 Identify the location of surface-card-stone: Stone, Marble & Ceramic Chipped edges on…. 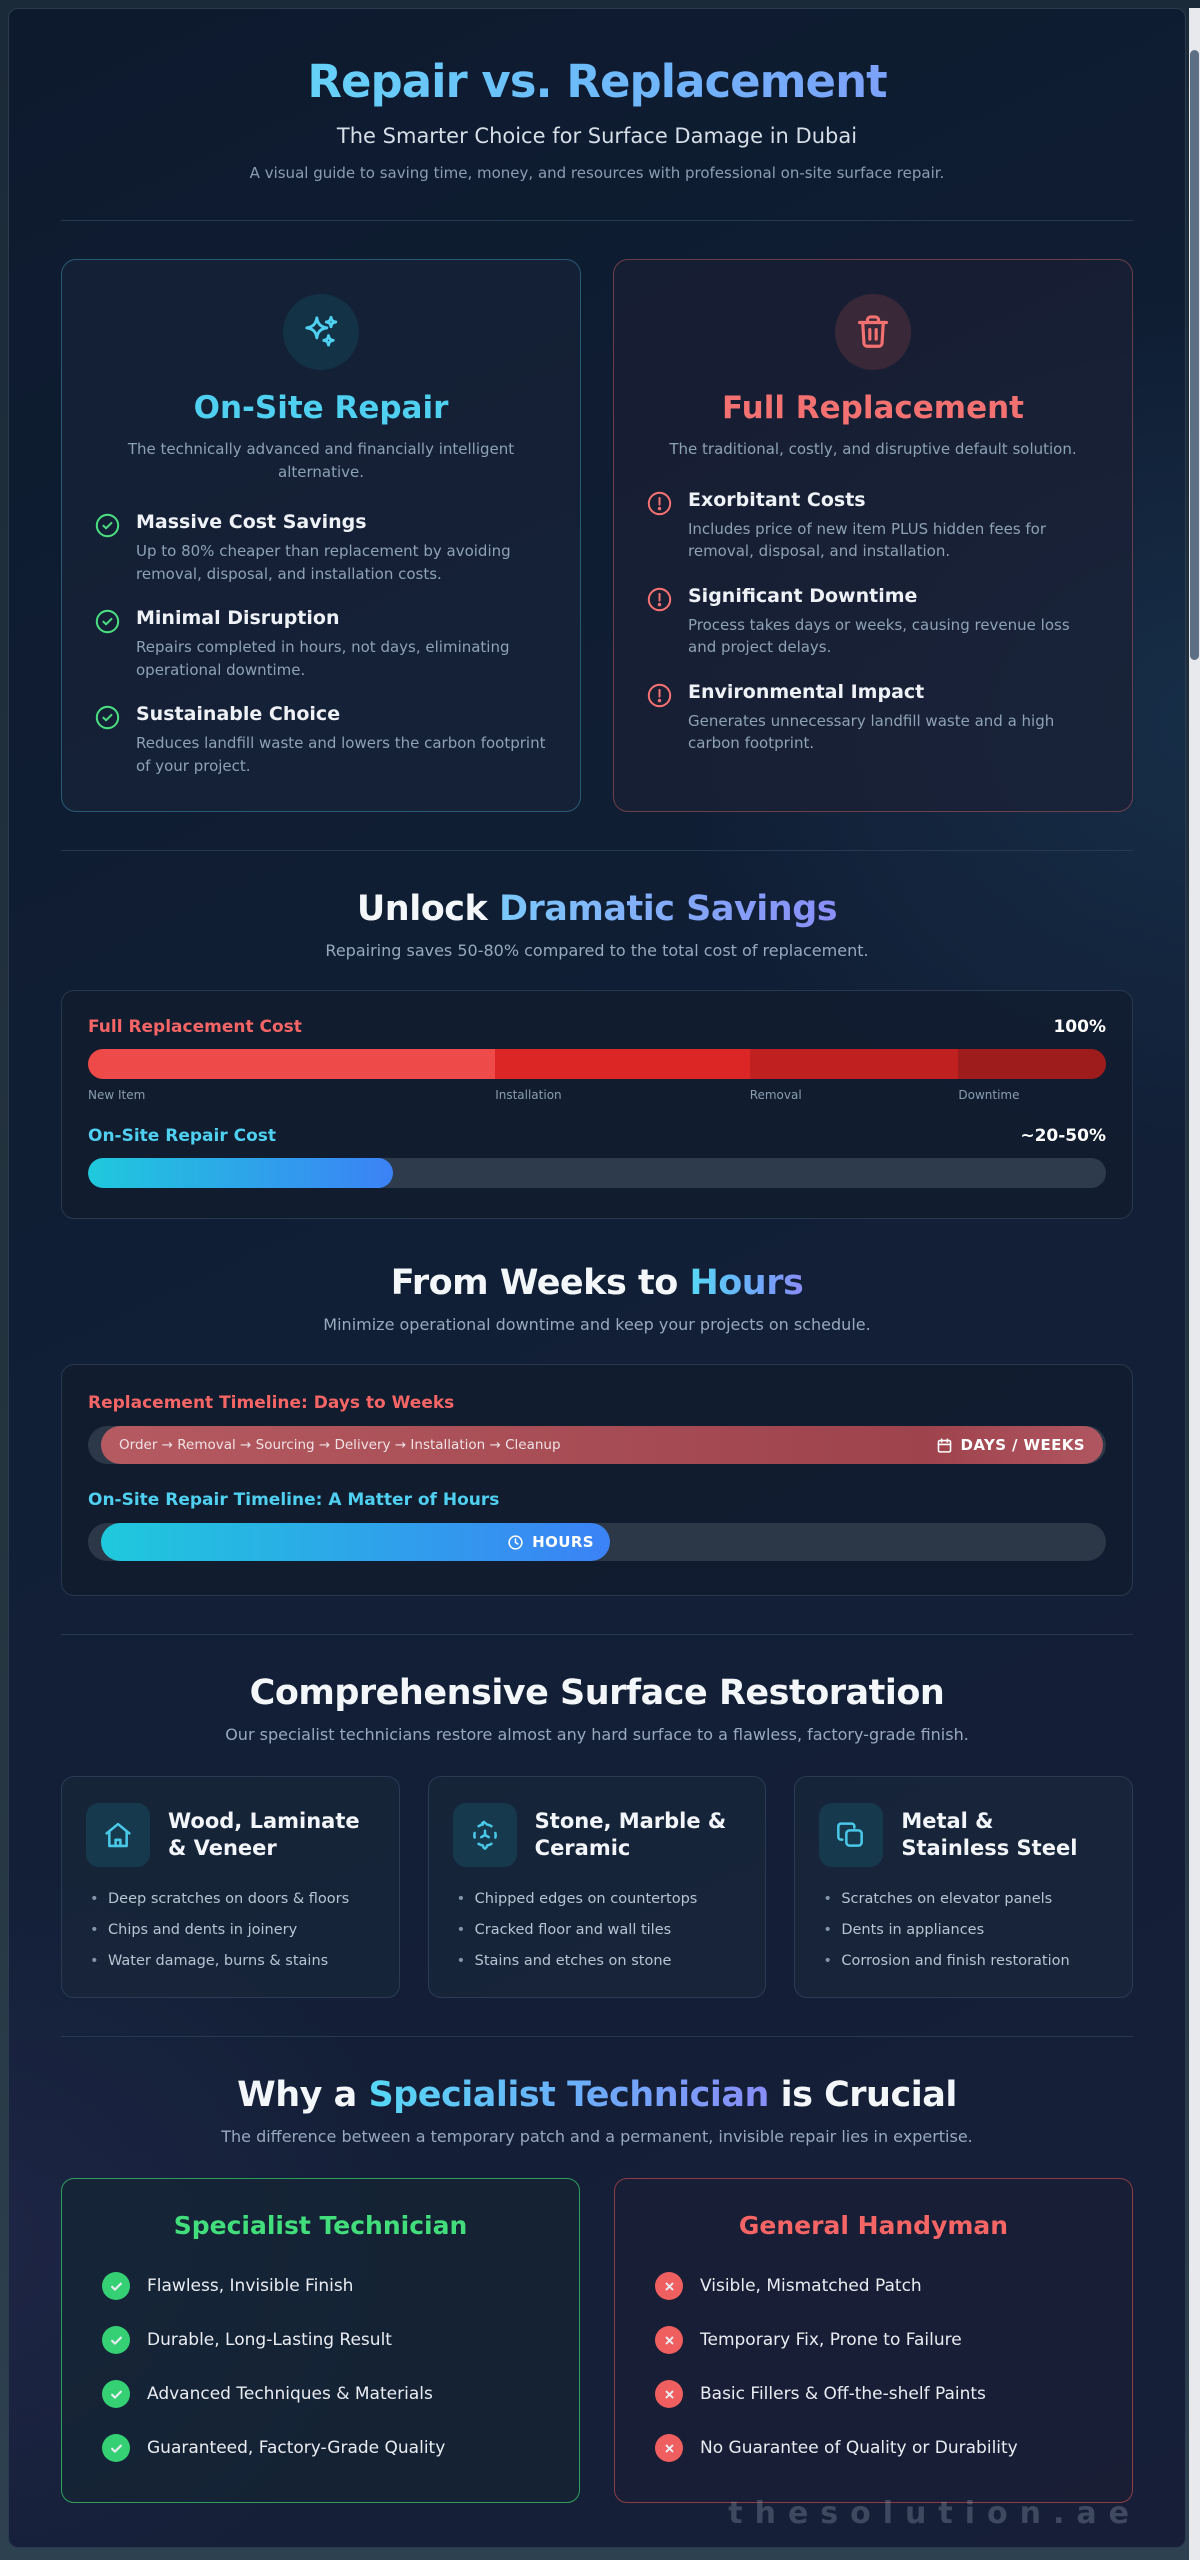
(597, 1887).